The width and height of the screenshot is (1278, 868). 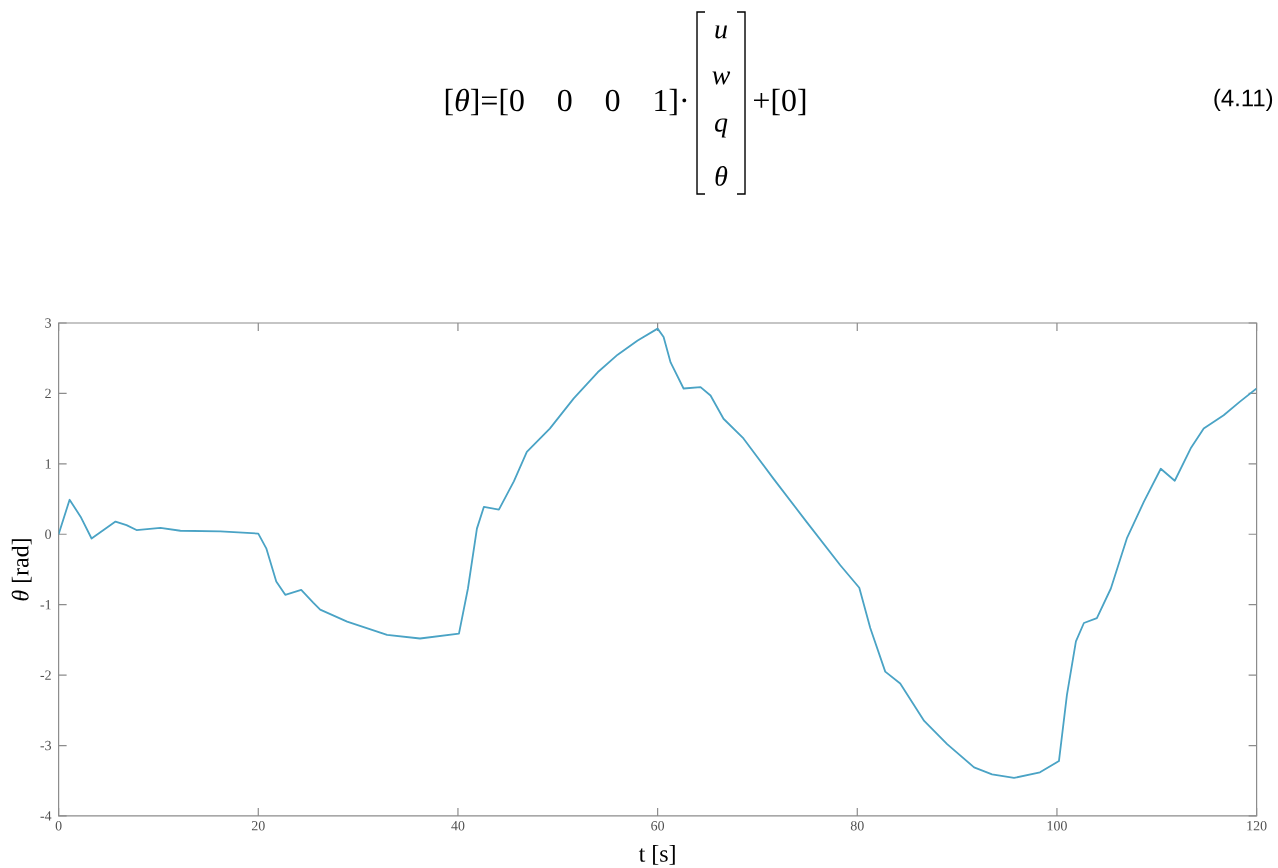 I want to click on text: w, so click(x=721, y=78).